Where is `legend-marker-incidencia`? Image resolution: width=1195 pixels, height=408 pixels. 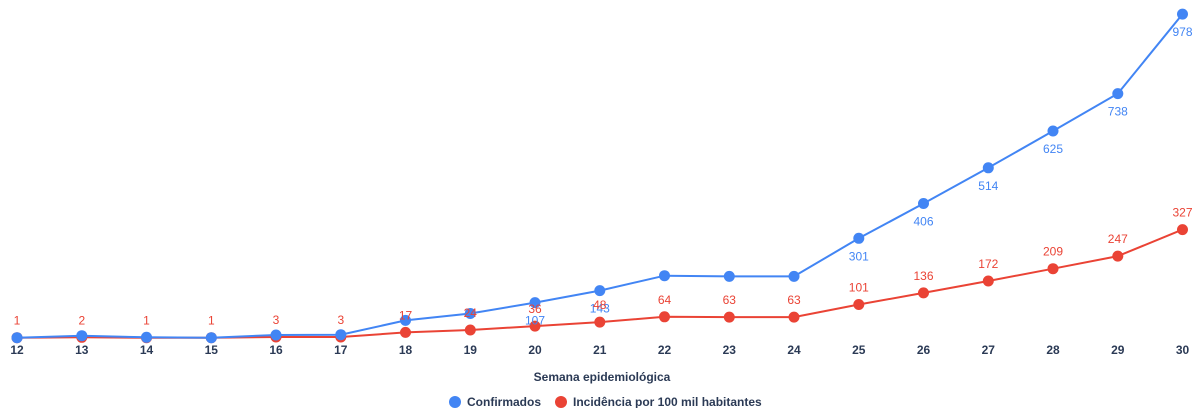 legend-marker-incidencia is located at coordinates (561, 402).